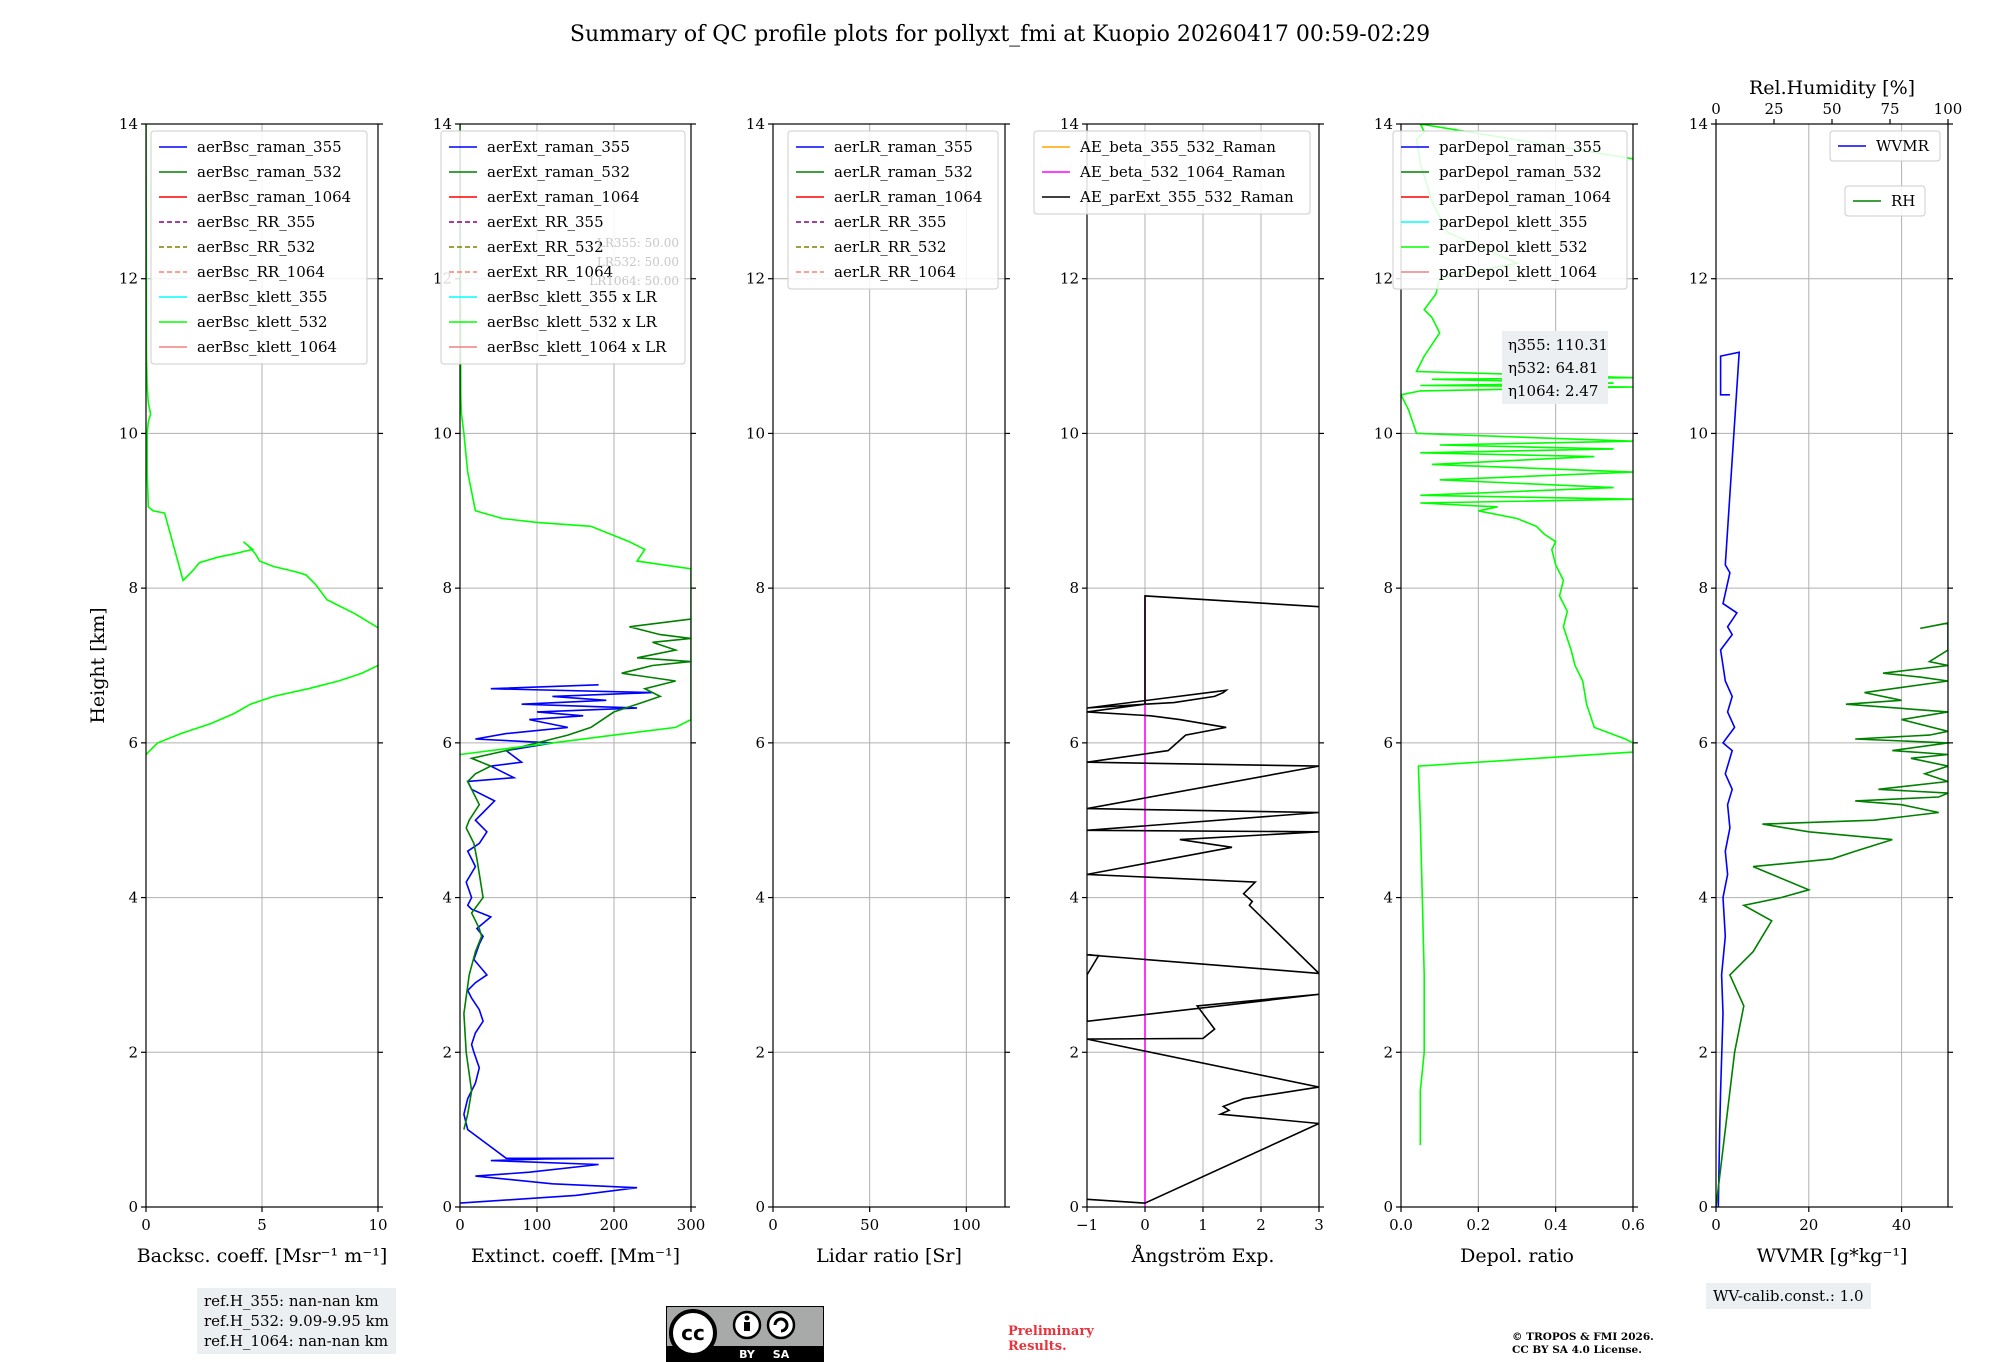 Image resolution: width=2000 pixels, height=1362 pixels. What do you see at coordinates (614, 1225) in the screenshot?
I see `xtick-label: 200` at bounding box center [614, 1225].